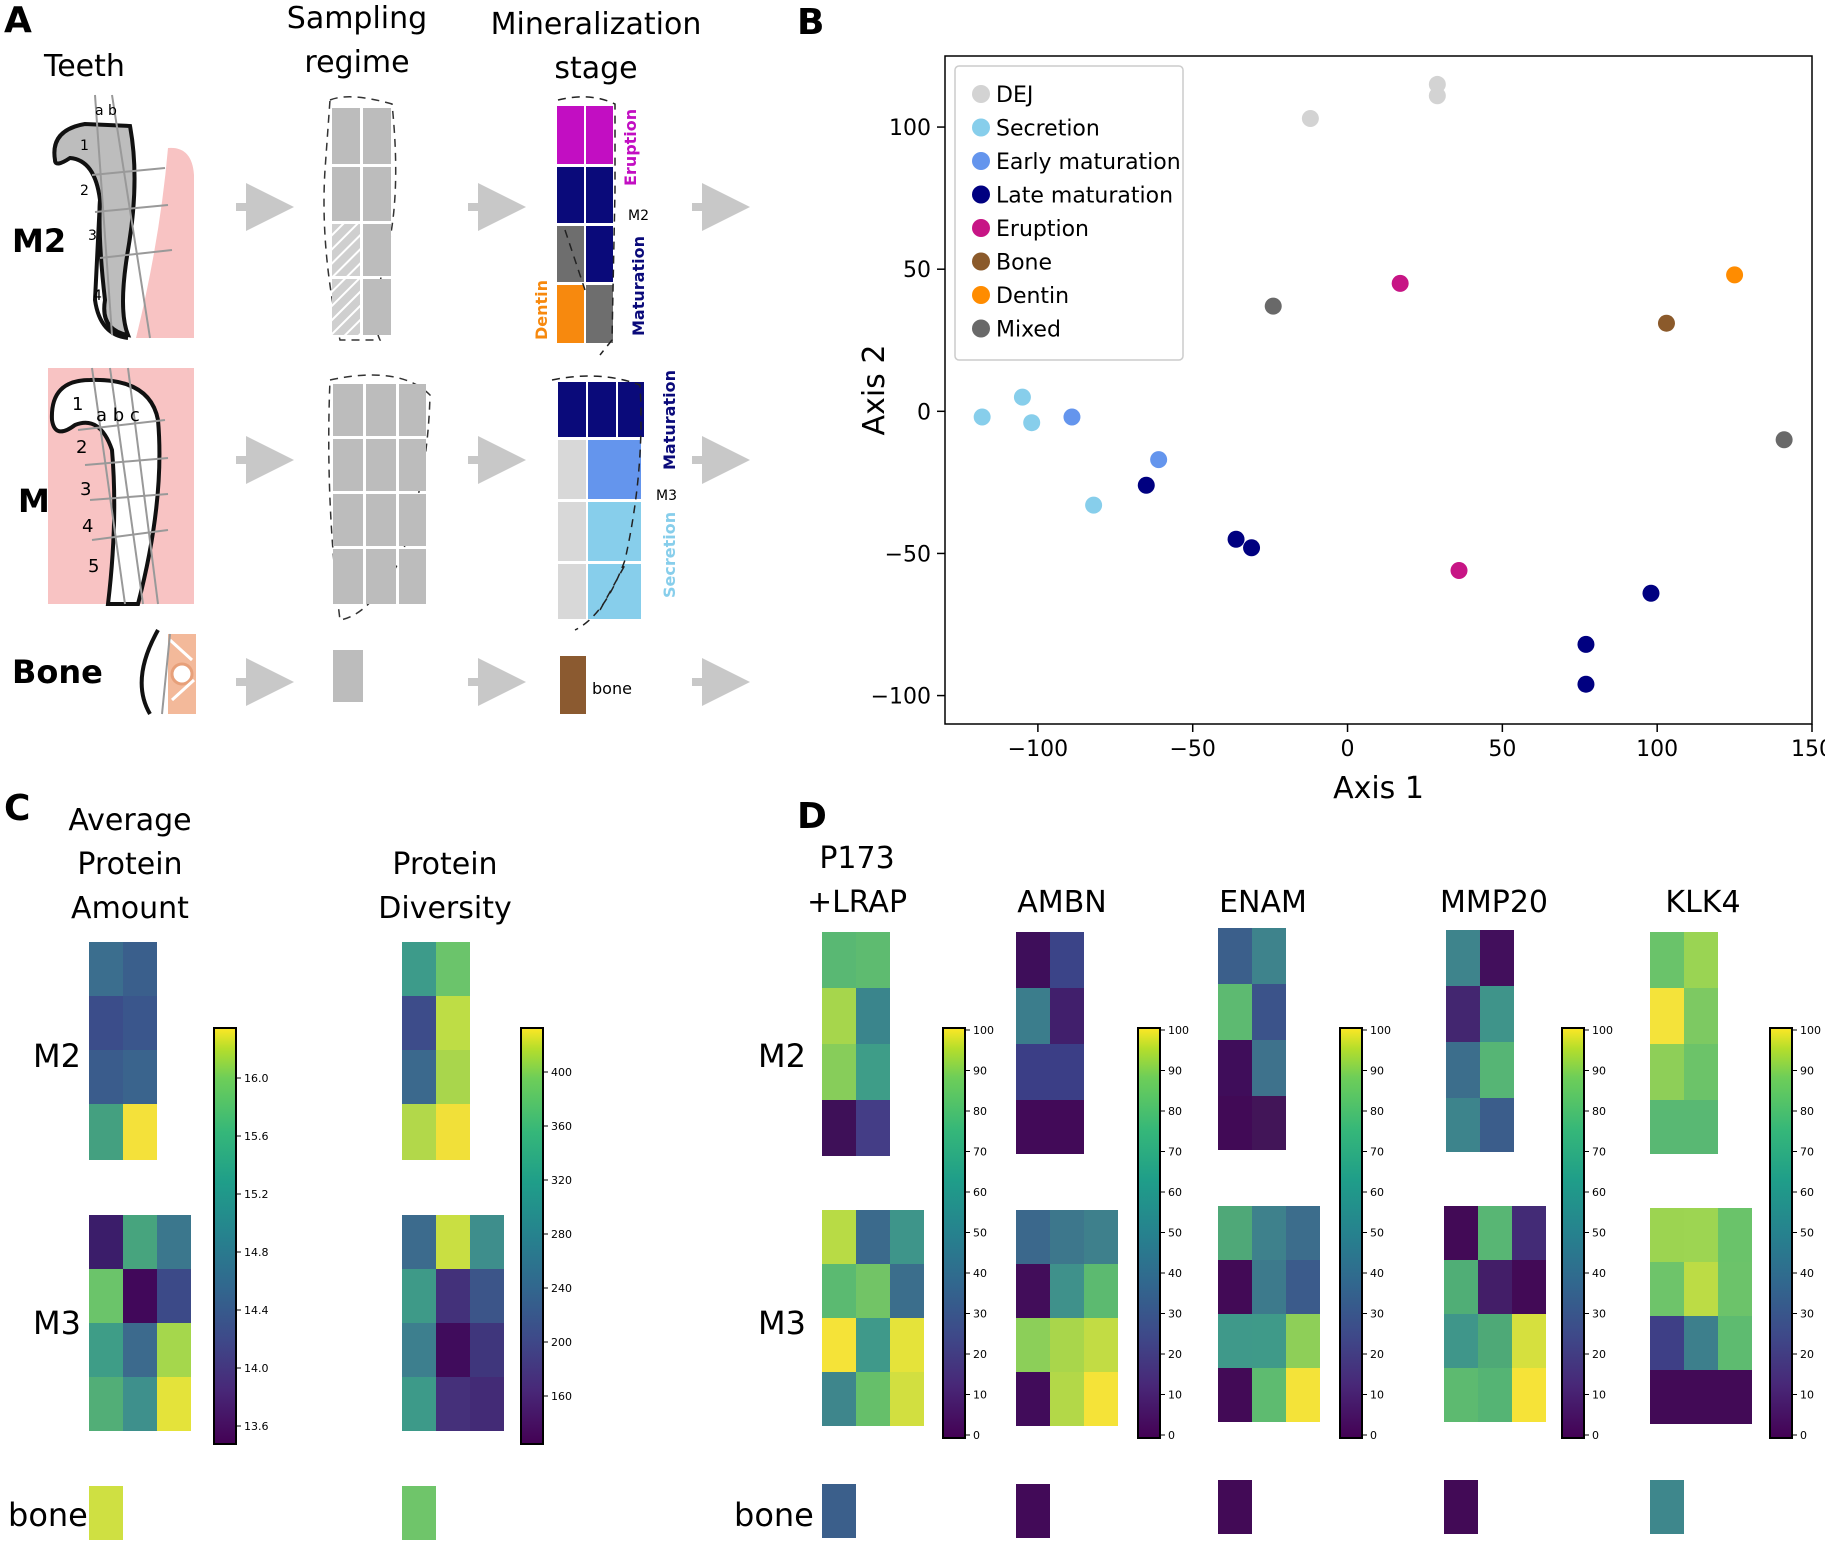 The image size is (1825, 1546). Describe the element at coordinates (596, 24) in the screenshot. I see `mineralization-header-line1: Mineralization` at that location.